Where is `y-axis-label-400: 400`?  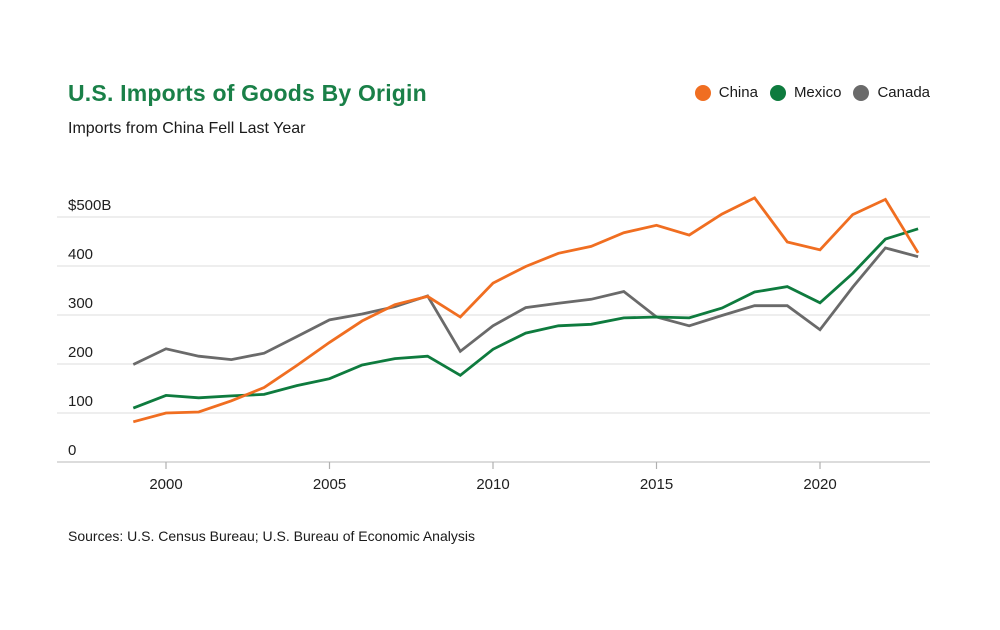 y-axis-label-400: 400 is located at coordinates (80, 254).